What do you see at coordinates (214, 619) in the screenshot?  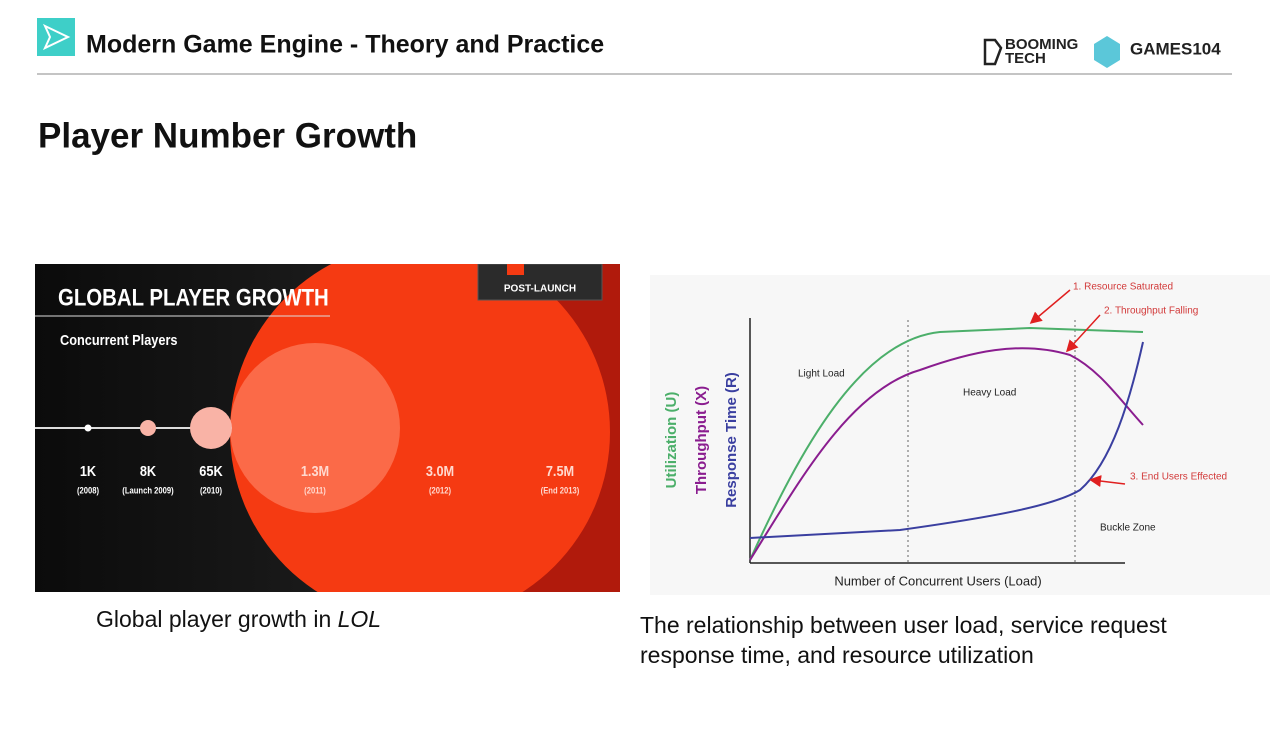 I see `caption-text: Global player growth in` at bounding box center [214, 619].